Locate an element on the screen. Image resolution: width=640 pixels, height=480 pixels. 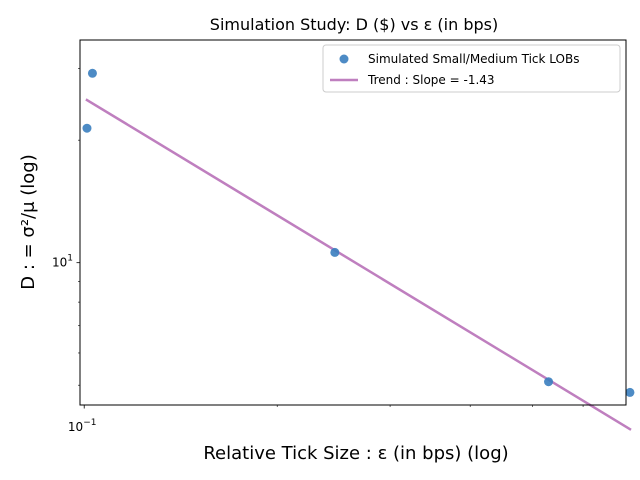
y-axis-label: D : = σ²/μ (log) is located at coordinates (28, 222).